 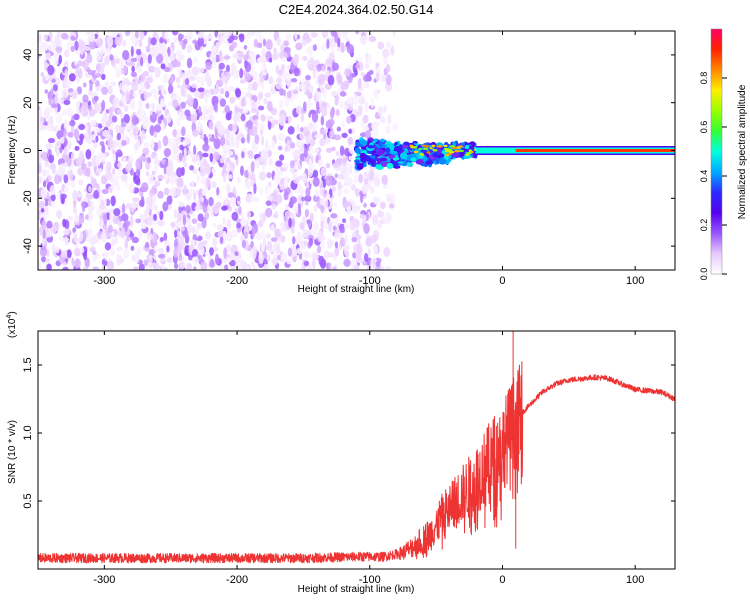 What do you see at coordinates (28, 432) in the screenshot?
I see `y-tick-label: 1.0` at bounding box center [28, 432].